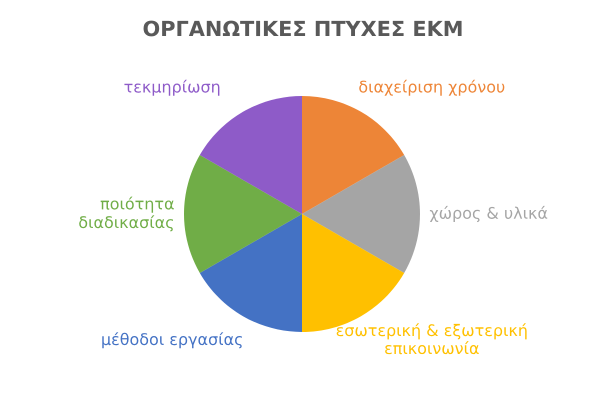  What do you see at coordinates (489, 214) in the screenshot?
I see `slice-label: χώρος & υλικά` at bounding box center [489, 214].